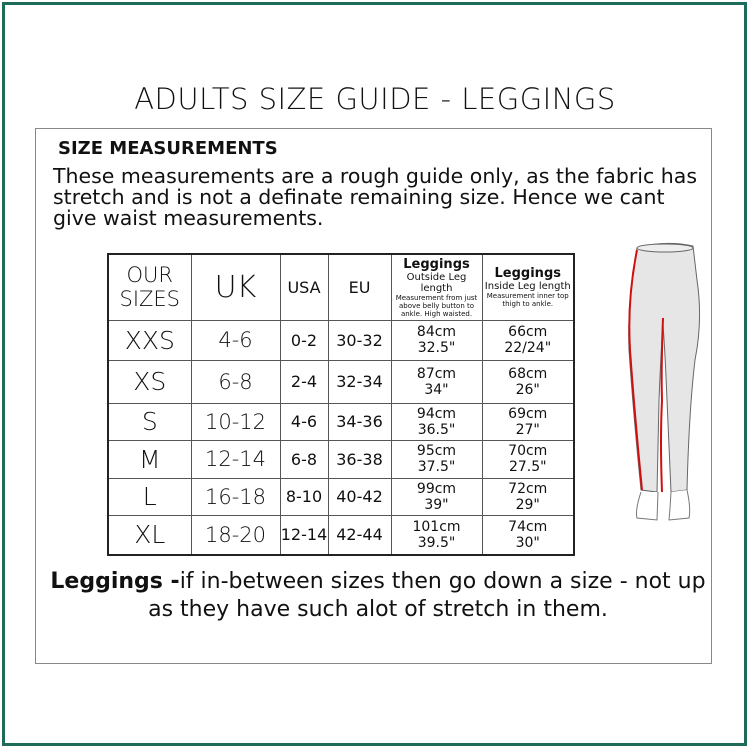  Describe the element at coordinates (527, 504) in the screenshot. I see `inch-value: 29"` at that location.